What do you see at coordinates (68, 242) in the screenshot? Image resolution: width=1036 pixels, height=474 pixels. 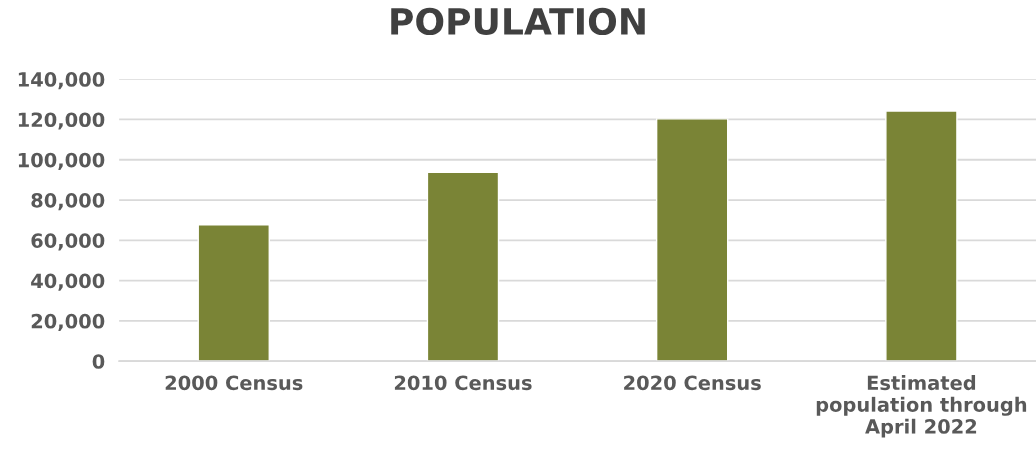 I see `y-tick-label: 60,000` at bounding box center [68, 242].